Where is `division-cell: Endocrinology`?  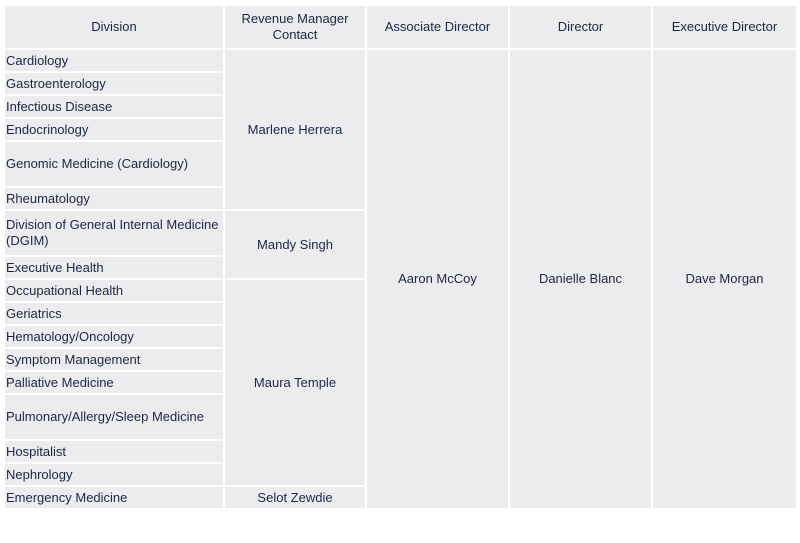
division-cell: Endocrinology is located at coordinates (114, 129).